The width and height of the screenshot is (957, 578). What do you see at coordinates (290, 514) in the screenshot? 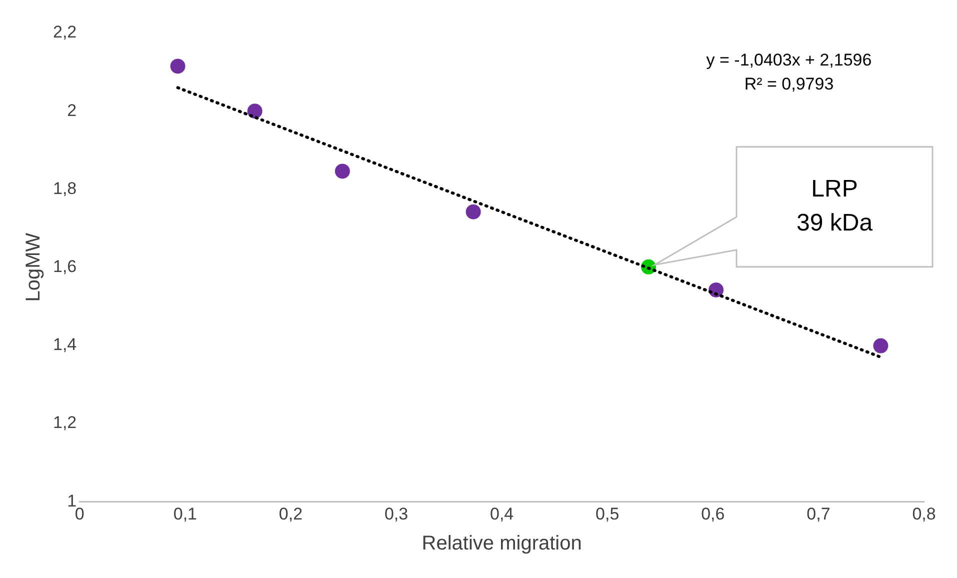
I see `x-tick-label: 0,2` at bounding box center [290, 514].